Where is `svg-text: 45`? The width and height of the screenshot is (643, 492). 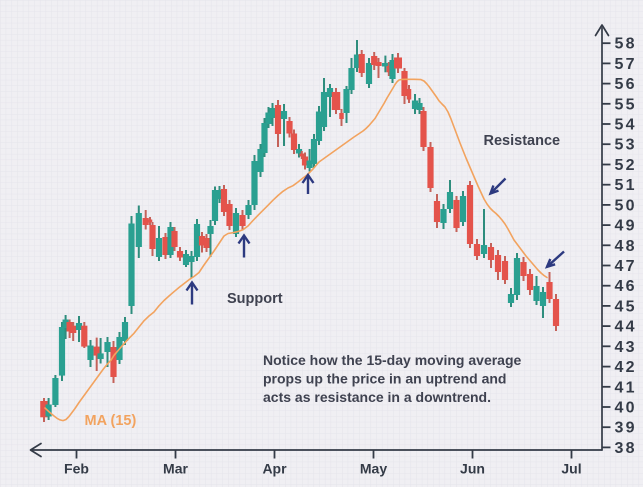 svg-text: 45 is located at coordinates (626, 306).